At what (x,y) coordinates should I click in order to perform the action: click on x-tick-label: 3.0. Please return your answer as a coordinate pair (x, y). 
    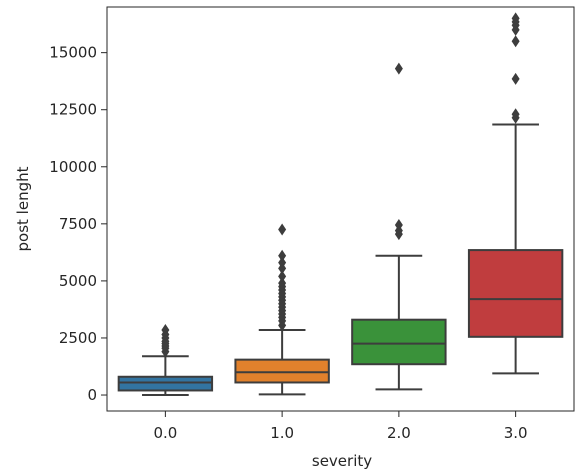
    Looking at the image, I should click on (516, 433).